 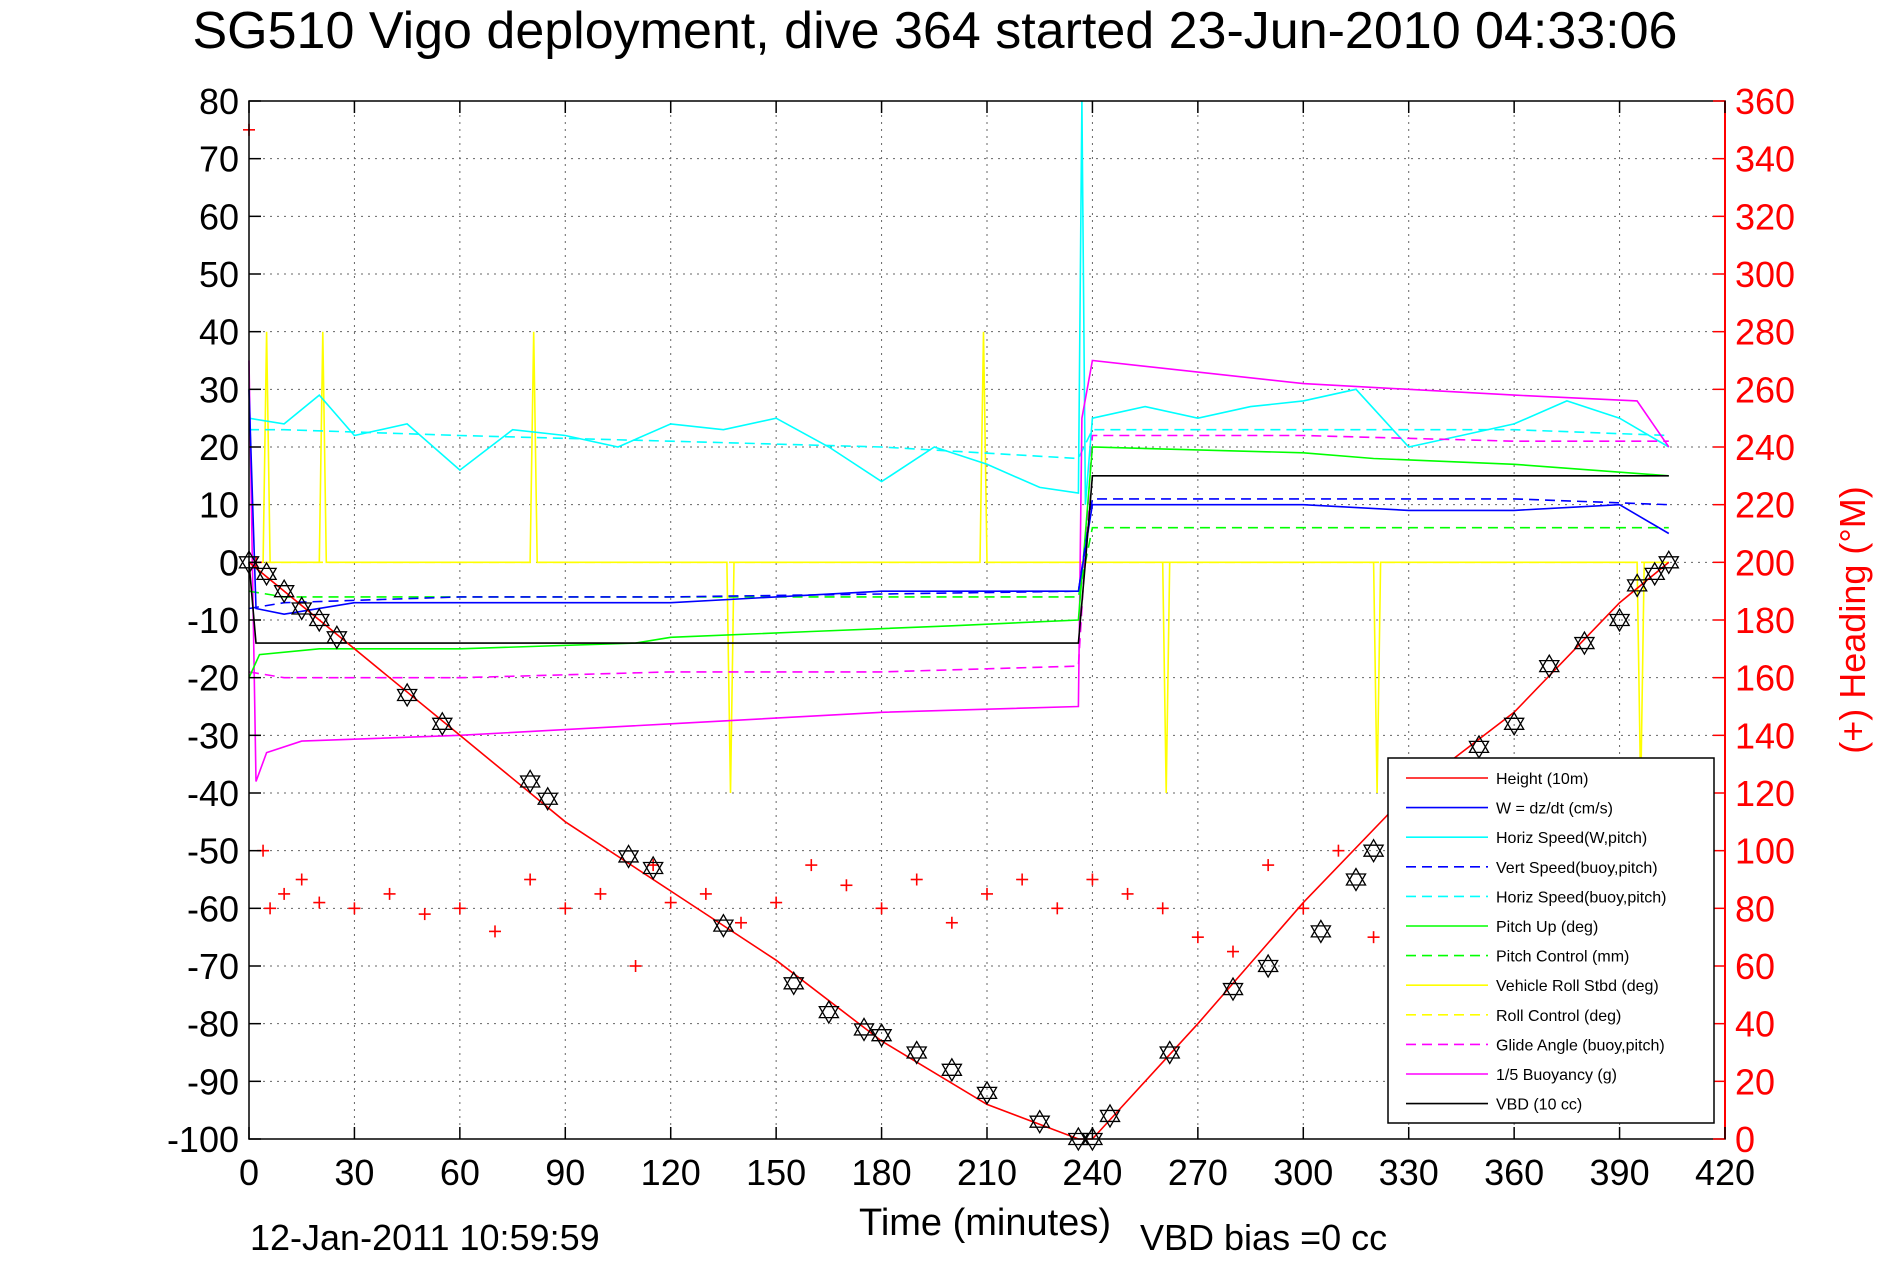 I want to click on y2-tick-label-7: 220, so click(x=1765, y=505).